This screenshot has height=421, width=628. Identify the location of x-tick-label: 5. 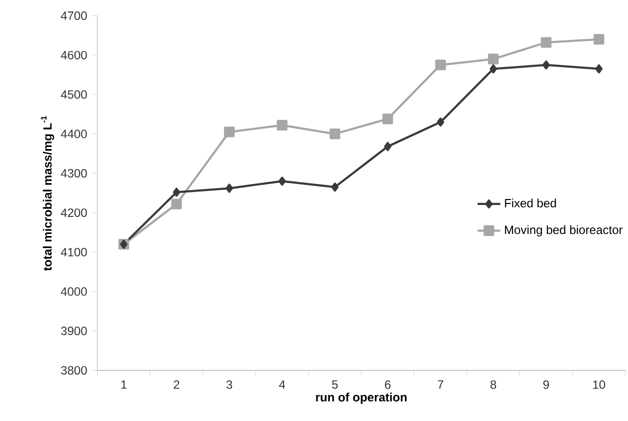
(335, 384).